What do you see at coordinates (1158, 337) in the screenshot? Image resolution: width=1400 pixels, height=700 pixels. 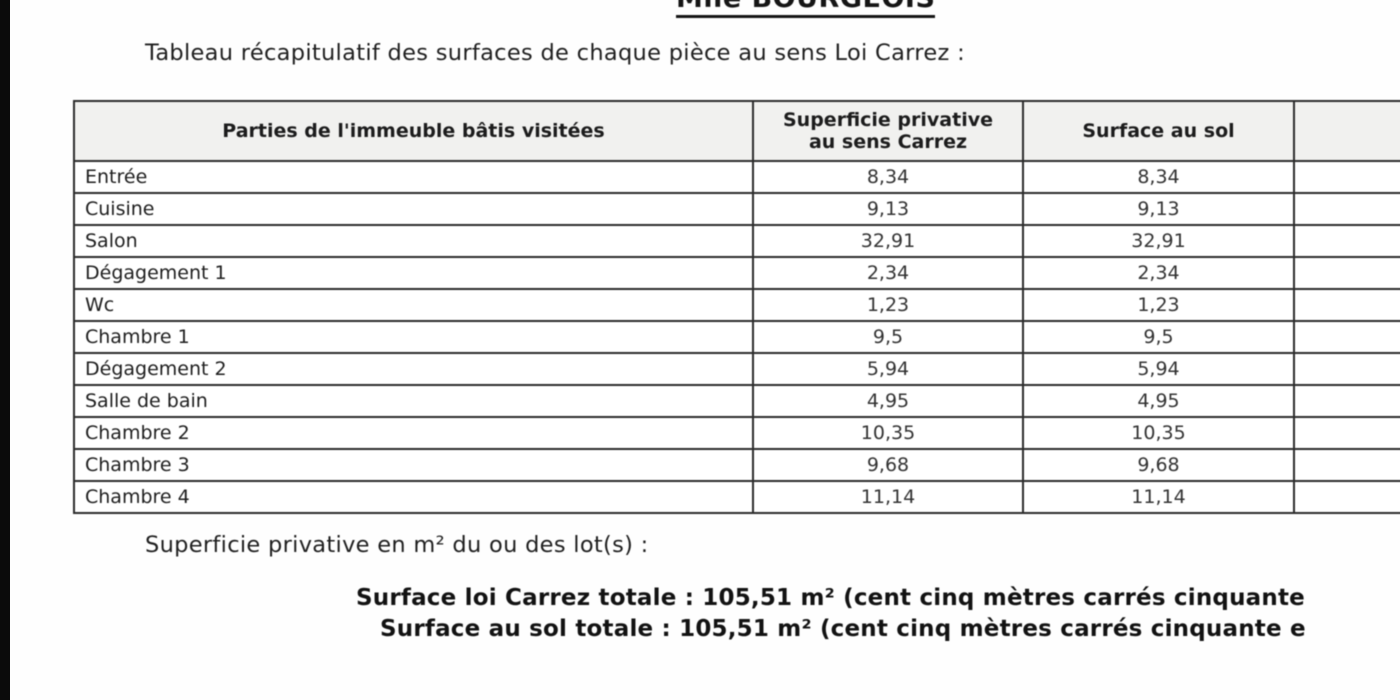 I see `sol-value-cell: 9,5` at bounding box center [1158, 337].